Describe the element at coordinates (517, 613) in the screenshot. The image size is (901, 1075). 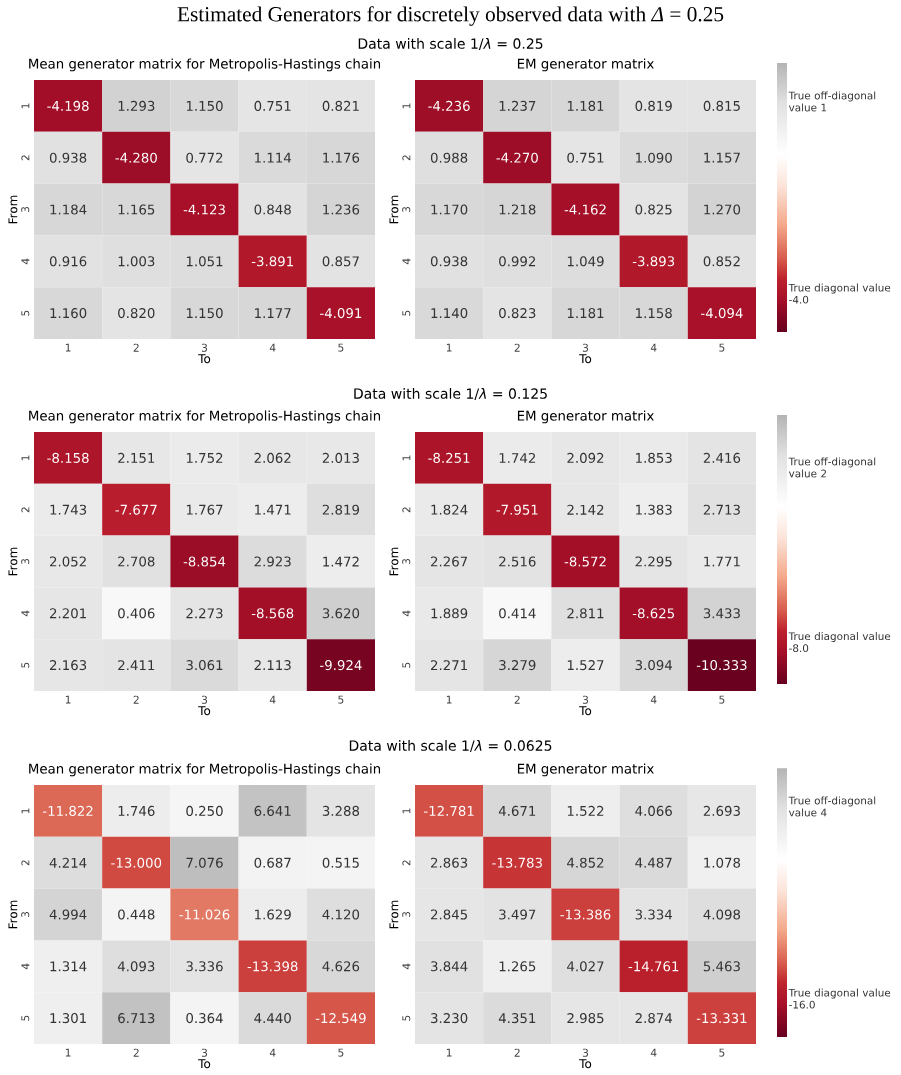
I see `data-label: 0.414` at that location.